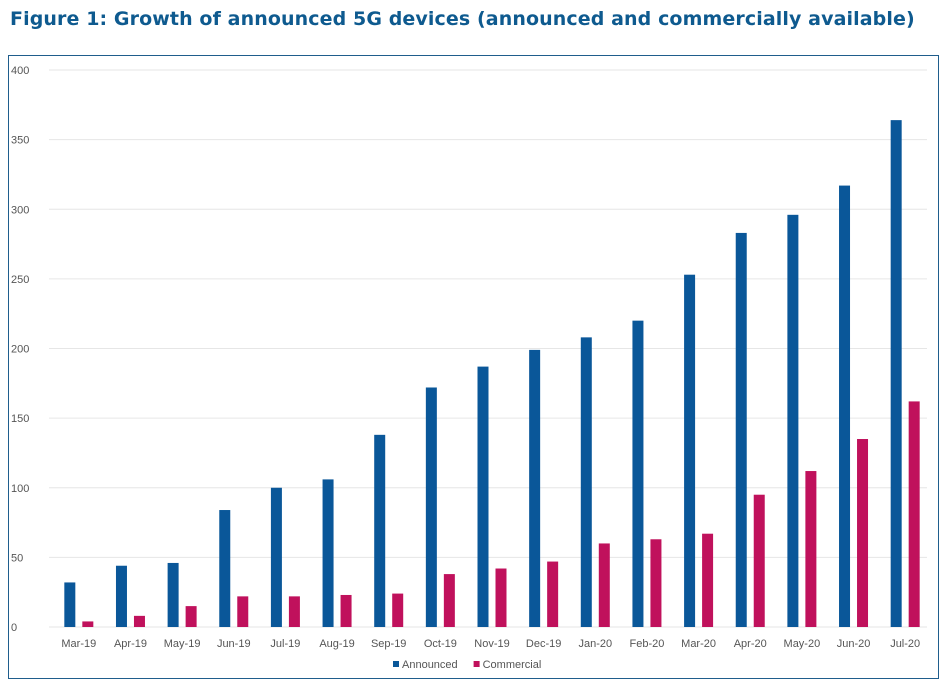  What do you see at coordinates (234, 644) in the screenshot?
I see `x-tick-label: Jun-19` at bounding box center [234, 644].